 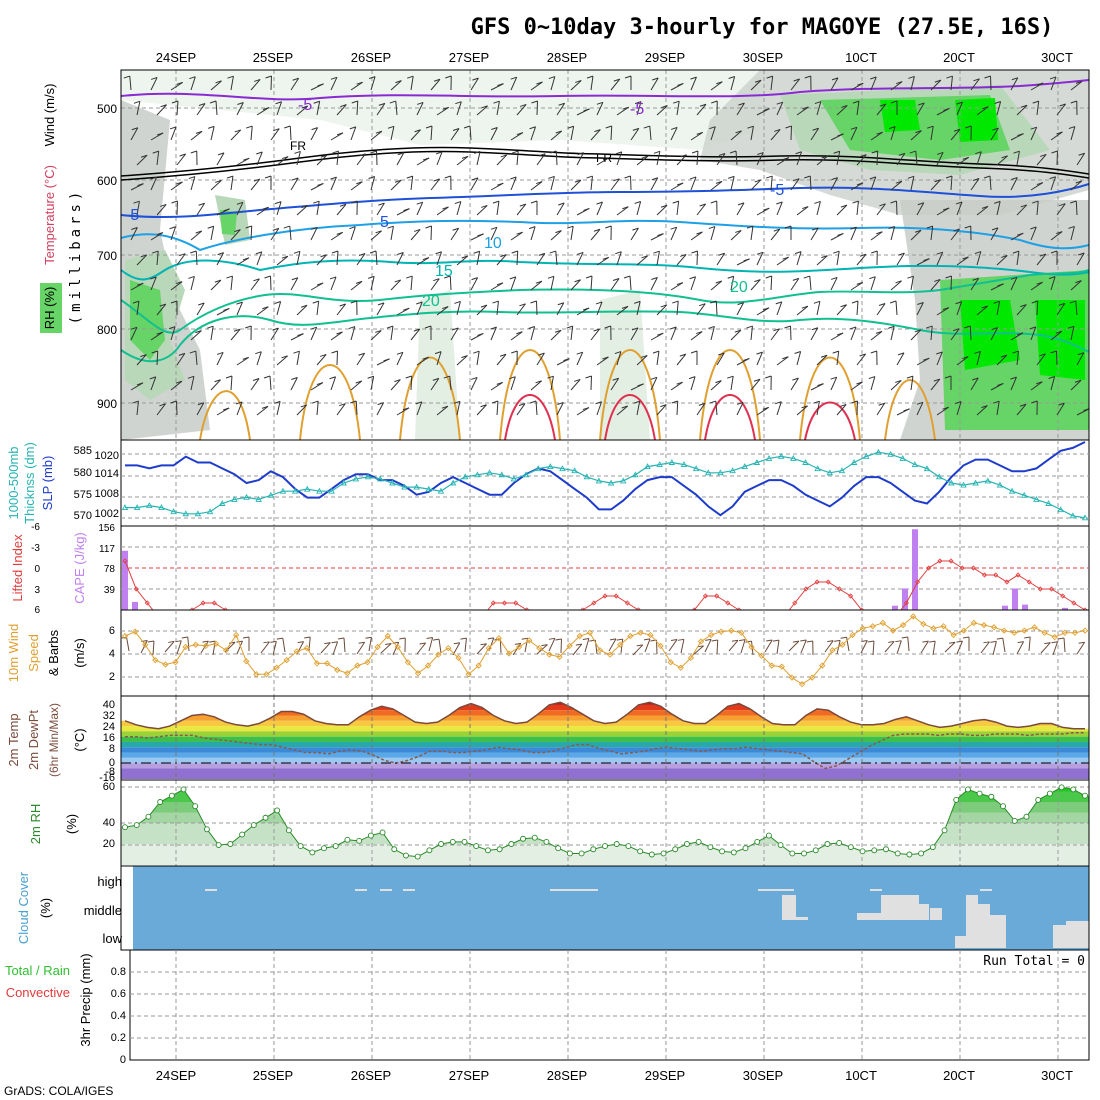 What do you see at coordinates (107, 474) in the screenshot?
I see `slp-tick: 1014` at bounding box center [107, 474].